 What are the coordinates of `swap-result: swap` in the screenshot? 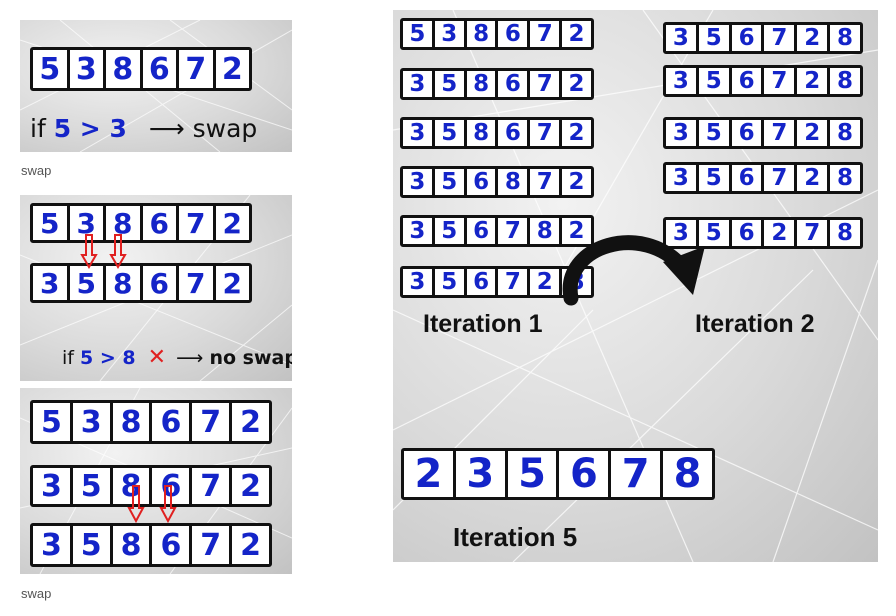 It's located at (225, 128).